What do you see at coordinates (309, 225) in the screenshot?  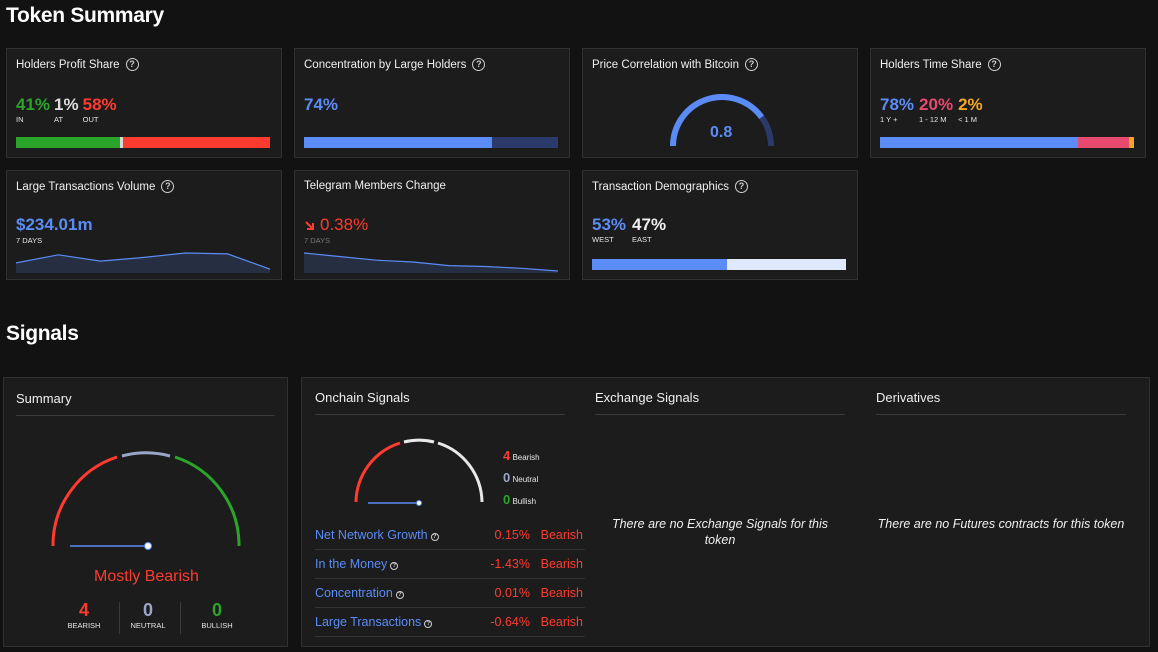 I see `arrow-down-right-icon` at bounding box center [309, 225].